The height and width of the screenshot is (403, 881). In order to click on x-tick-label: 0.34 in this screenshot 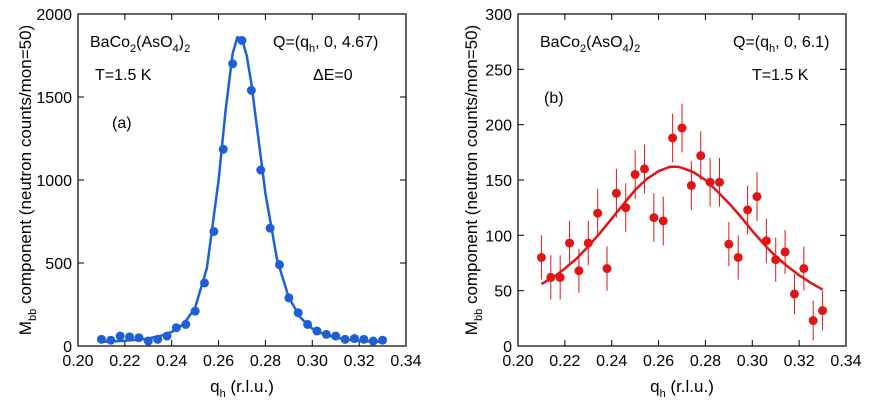, I will do `click(405, 361)`.